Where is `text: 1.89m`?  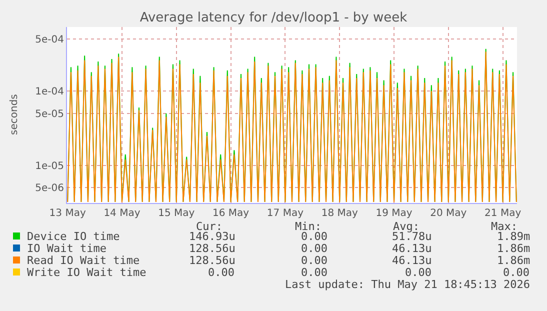 text: 1.89m is located at coordinates (513, 236).